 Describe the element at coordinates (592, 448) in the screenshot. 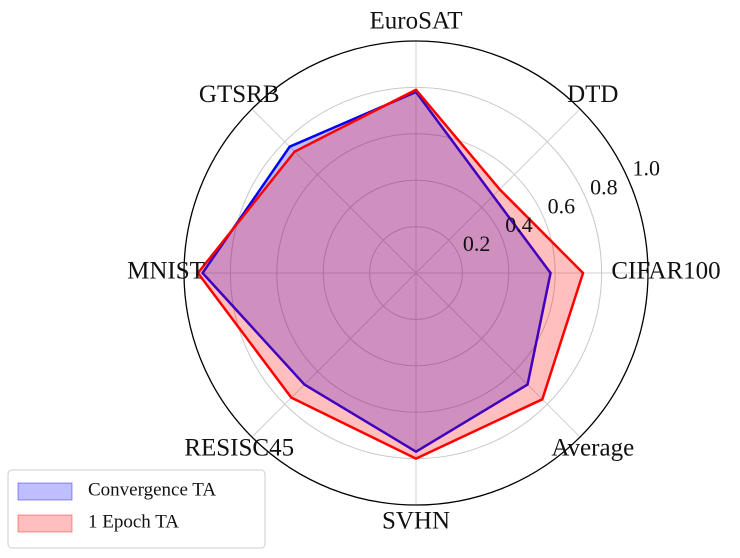

I see `category-label: Average` at that location.